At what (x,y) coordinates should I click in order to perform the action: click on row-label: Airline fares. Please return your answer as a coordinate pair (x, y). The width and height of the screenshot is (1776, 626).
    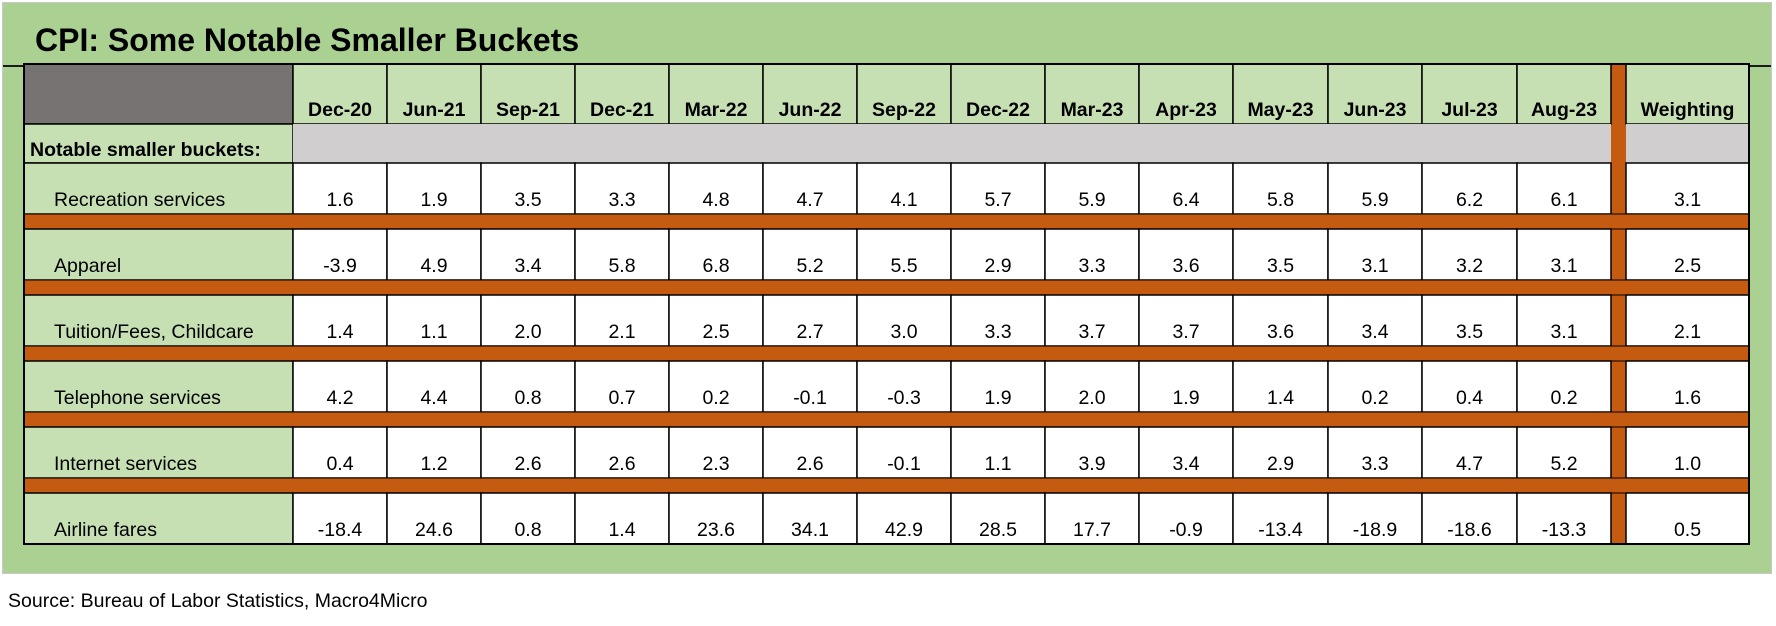
    Looking at the image, I should click on (105, 530).